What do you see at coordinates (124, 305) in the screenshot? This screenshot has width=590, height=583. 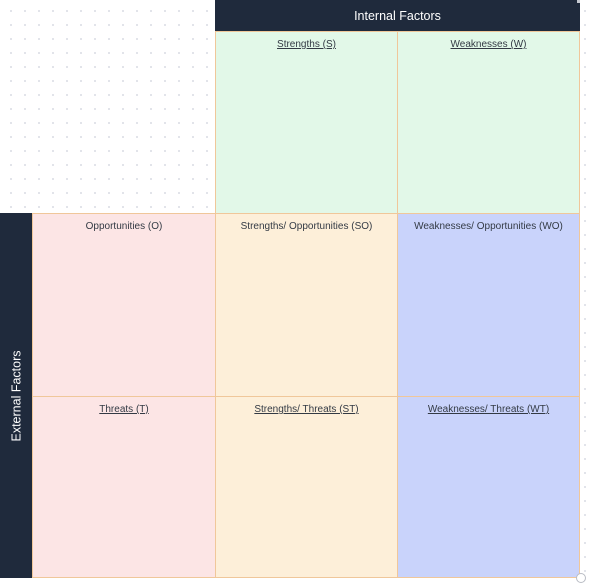 I see `opportunities-cell: Opportunities (O)` at bounding box center [124, 305].